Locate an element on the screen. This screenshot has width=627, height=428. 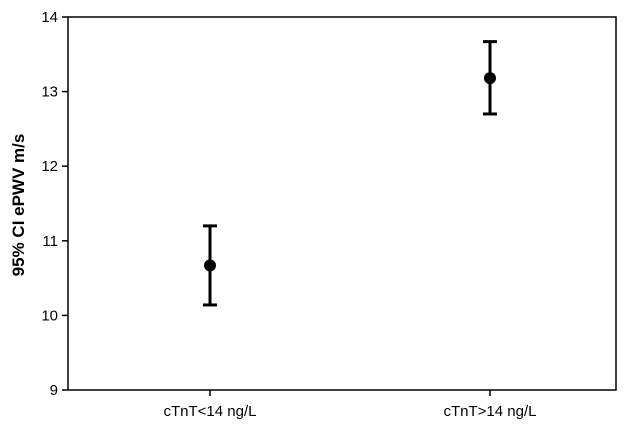
x-tick-label: cTnT<14 ng/L is located at coordinates (210, 411).